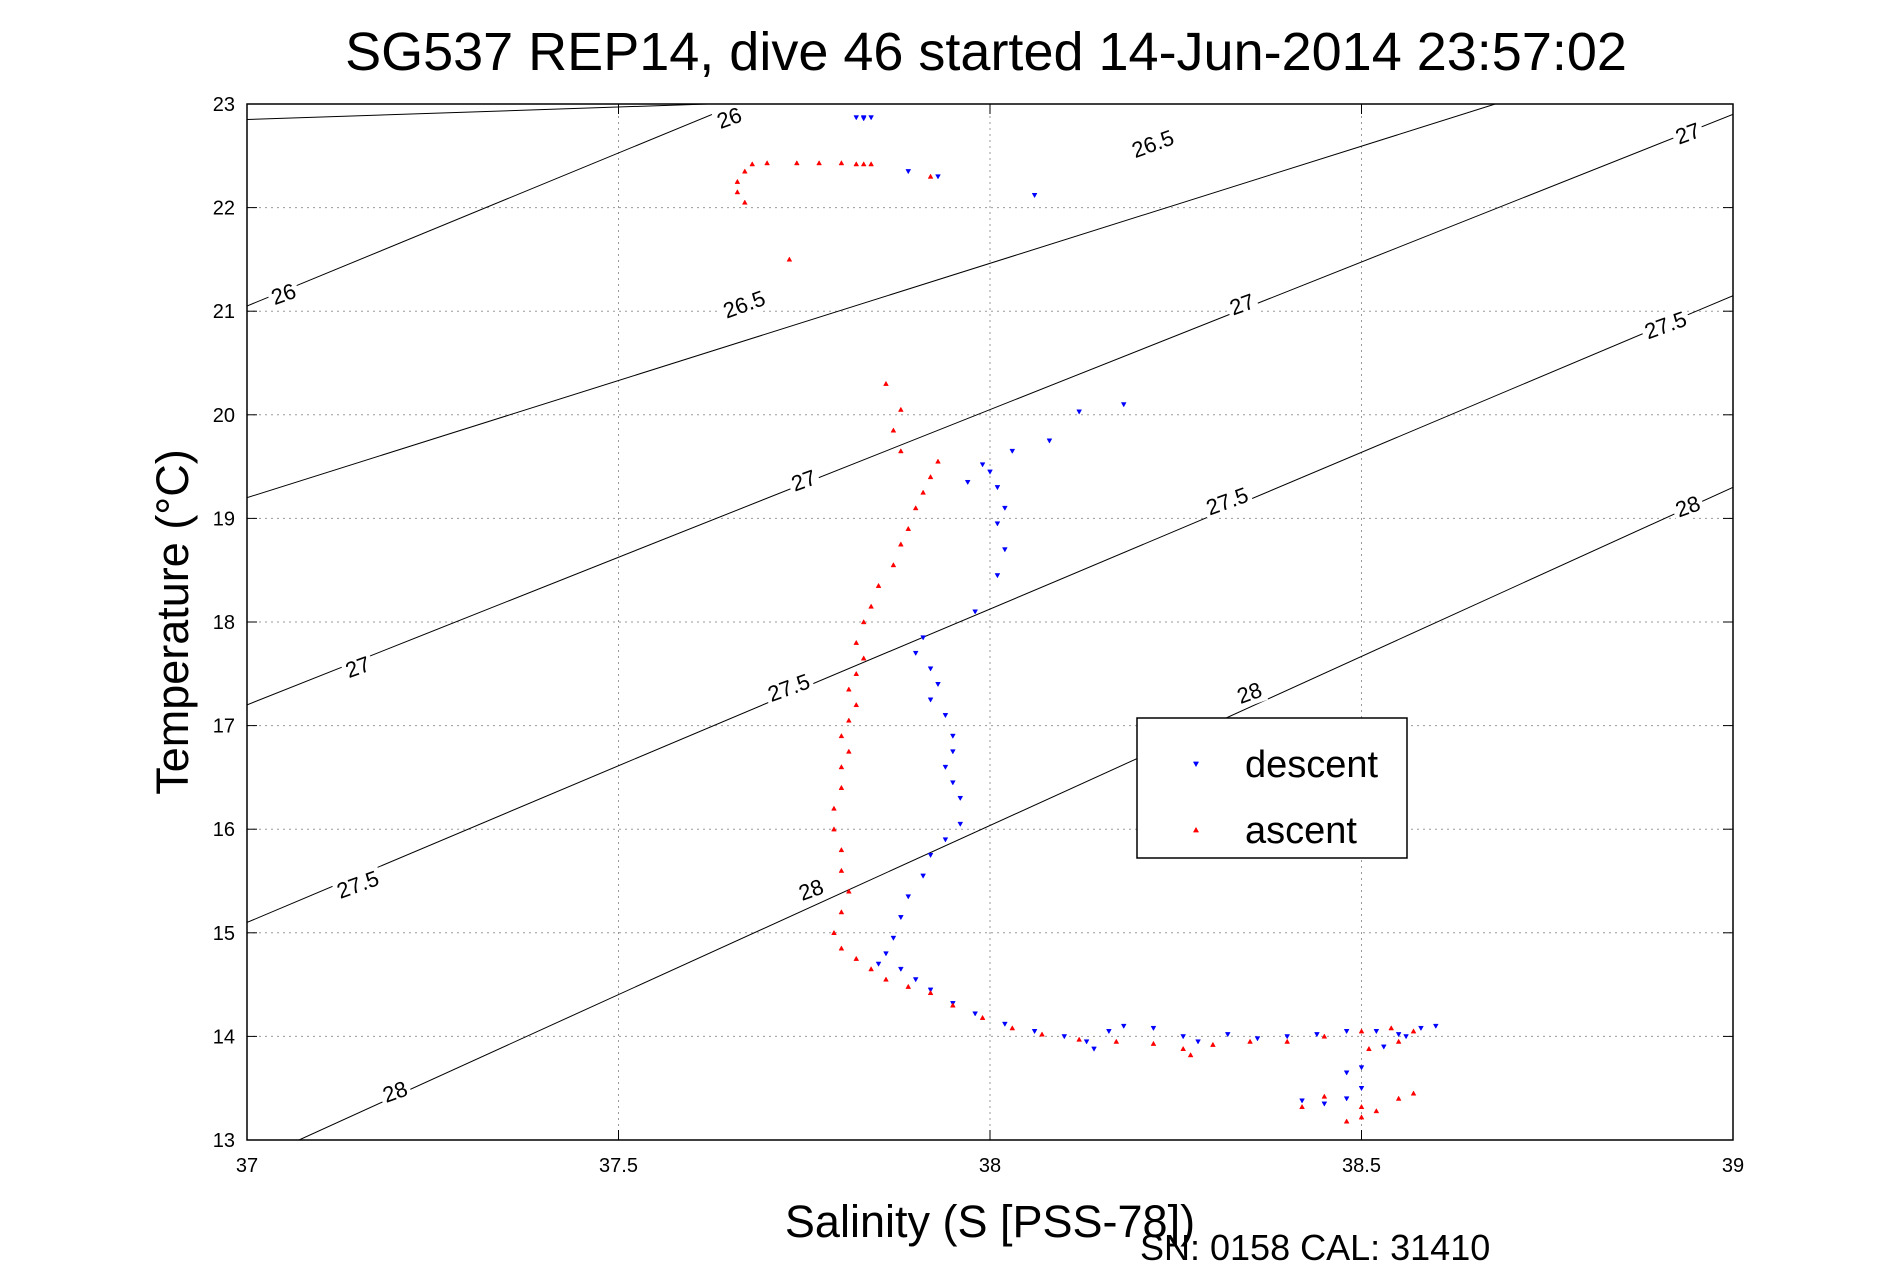  Describe the element at coordinates (1272, 788) in the screenshot. I see `legend: descent ascent` at that location.